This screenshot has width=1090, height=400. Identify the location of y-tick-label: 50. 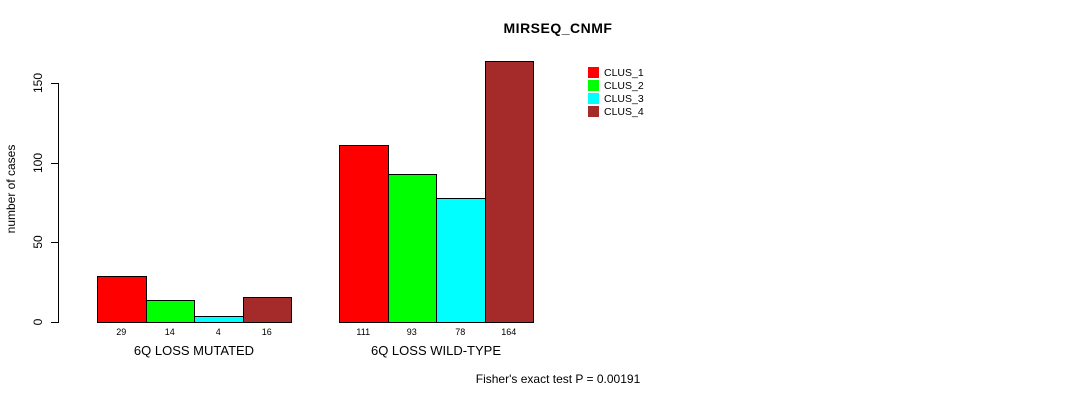
(38, 242).